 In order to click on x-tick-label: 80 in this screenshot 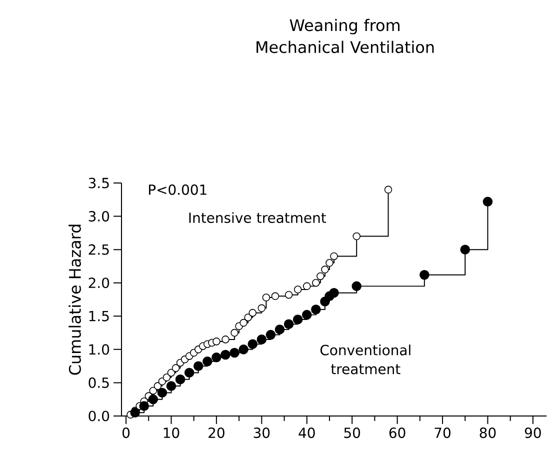, I will do `click(488, 433)`.